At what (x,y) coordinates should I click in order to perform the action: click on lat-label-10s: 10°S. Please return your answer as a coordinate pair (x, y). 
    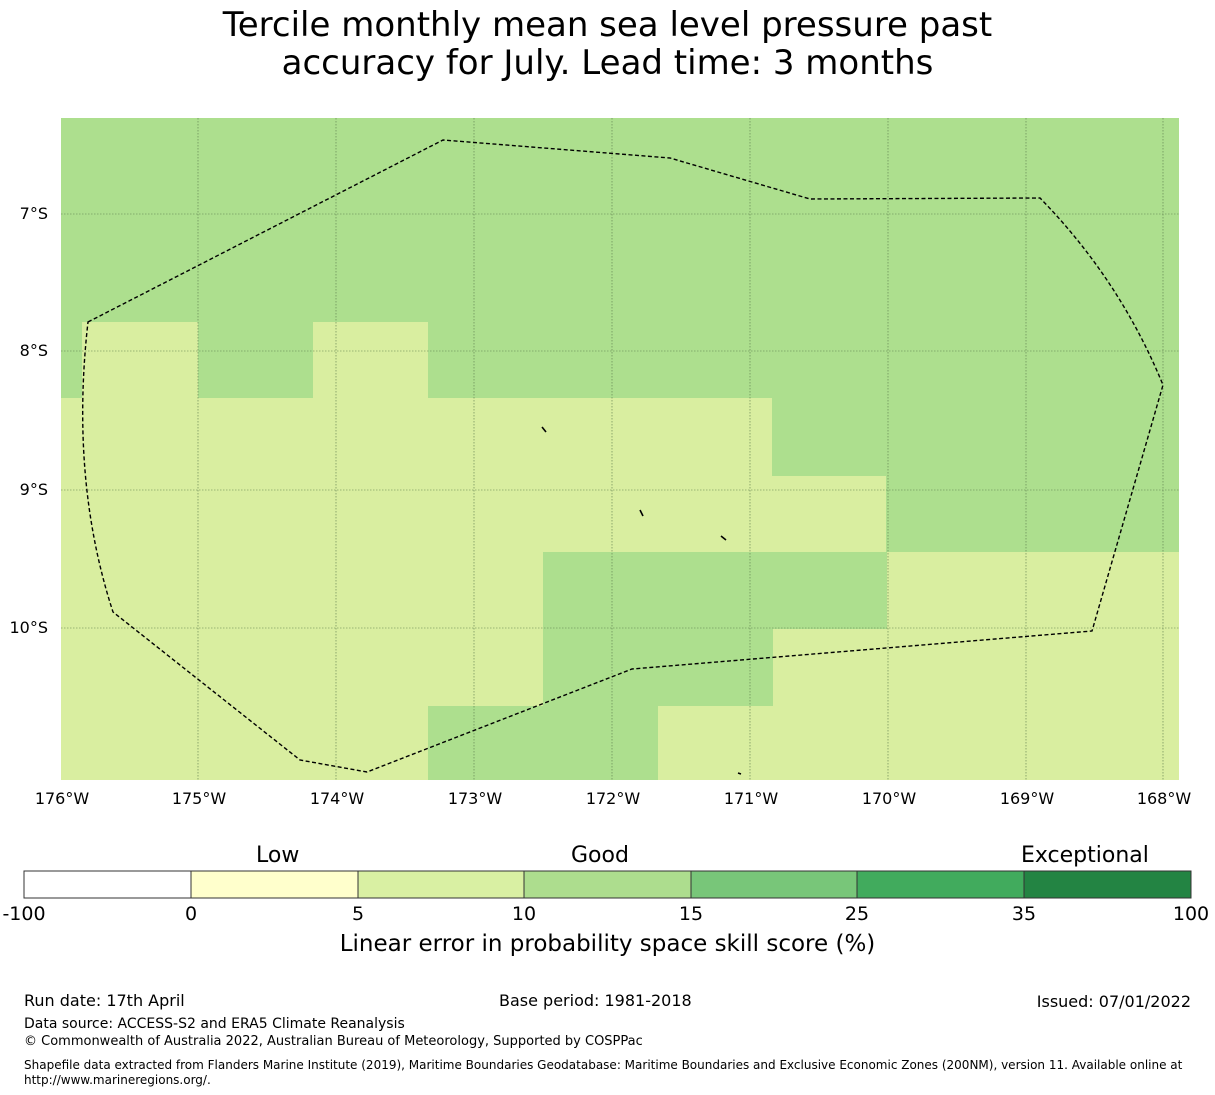
    Looking at the image, I should click on (28, 627).